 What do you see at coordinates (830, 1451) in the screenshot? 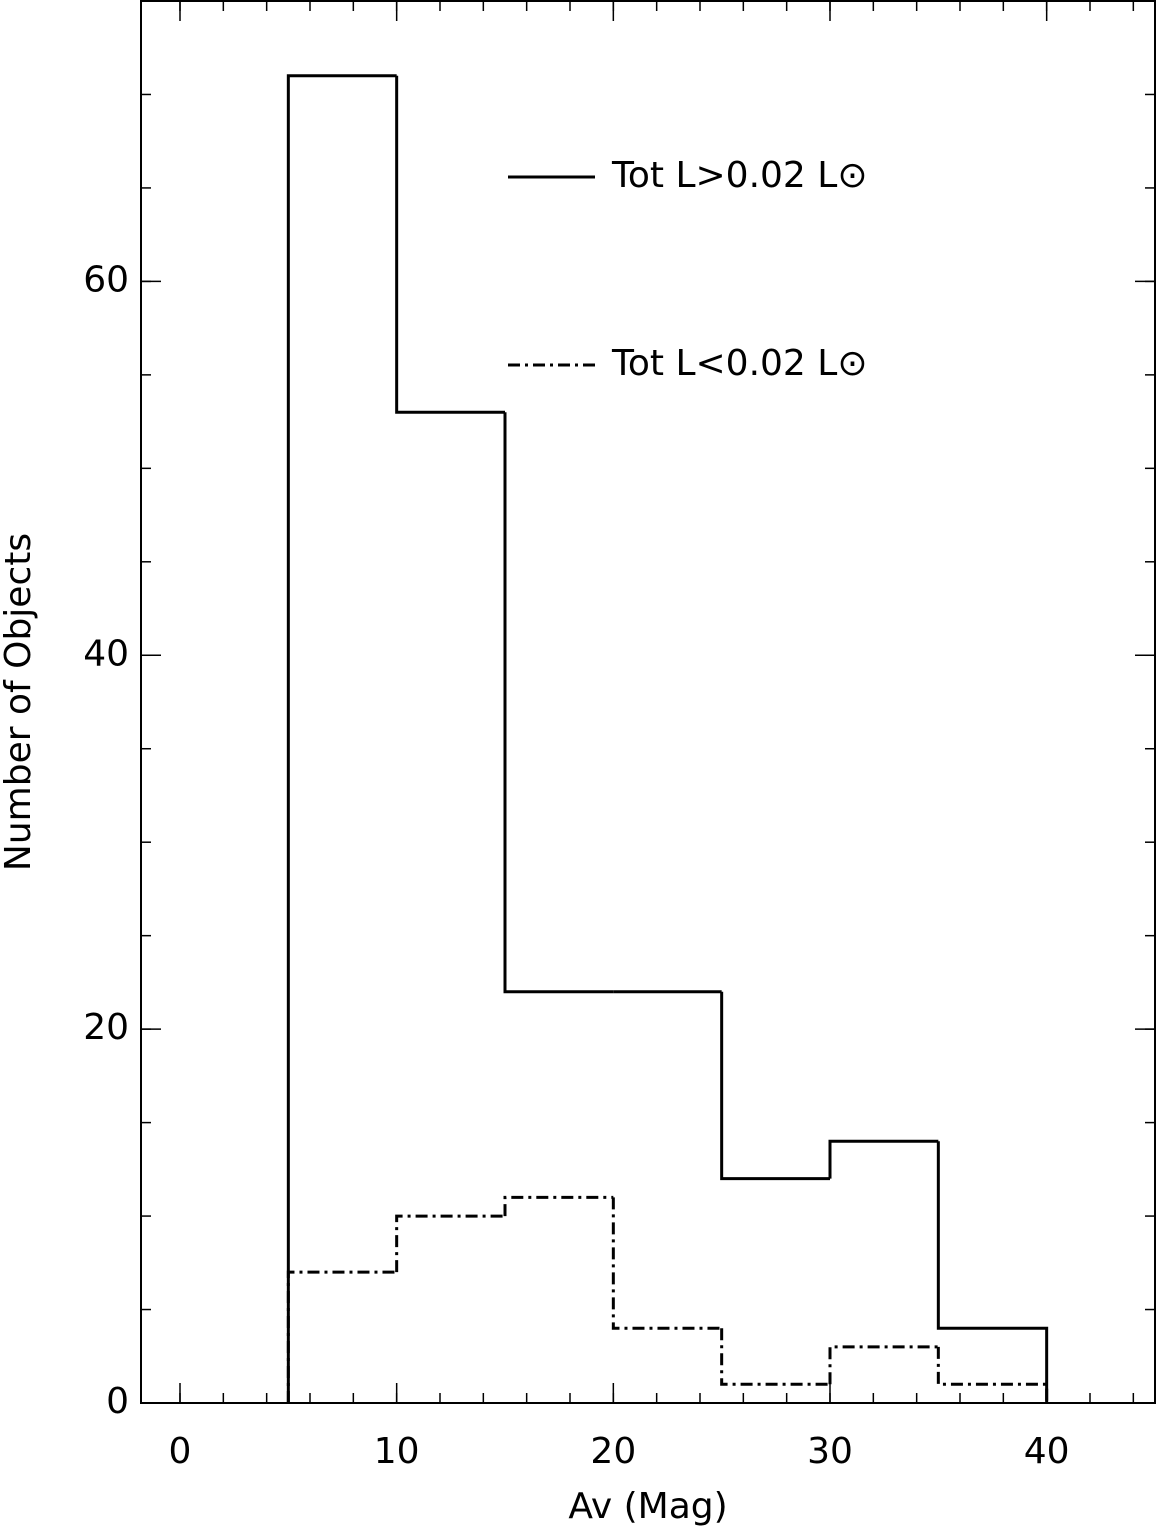
I see `x-tick-label: 30` at bounding box center [830, 1451].